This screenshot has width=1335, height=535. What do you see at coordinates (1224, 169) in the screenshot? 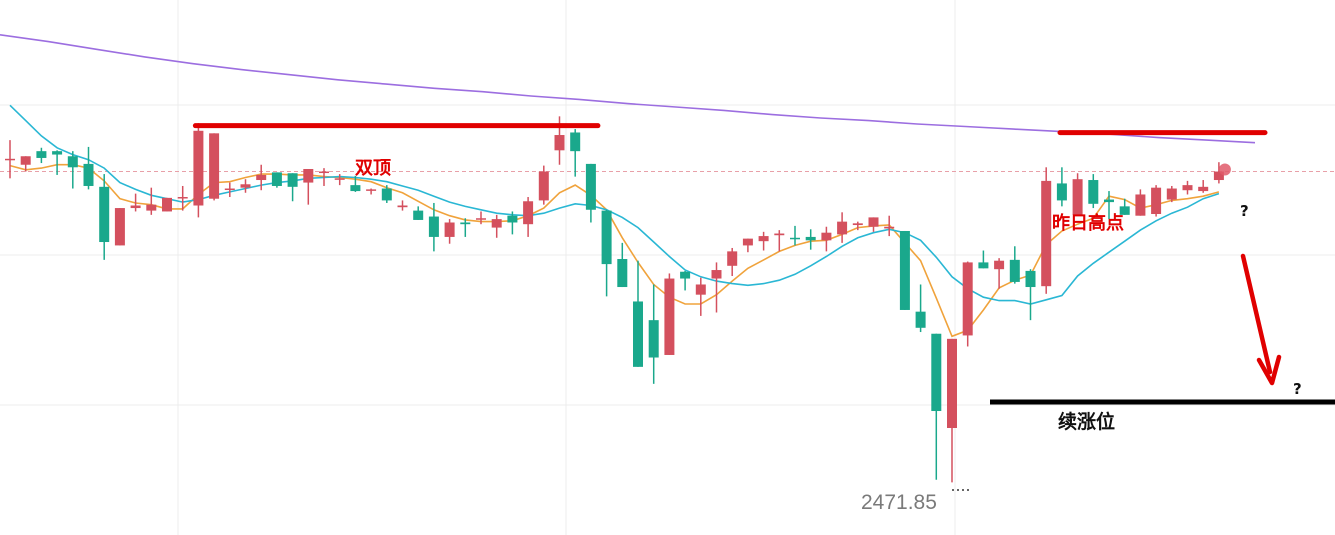
I see `last-price-dot` at bounding box center [1224, 169].